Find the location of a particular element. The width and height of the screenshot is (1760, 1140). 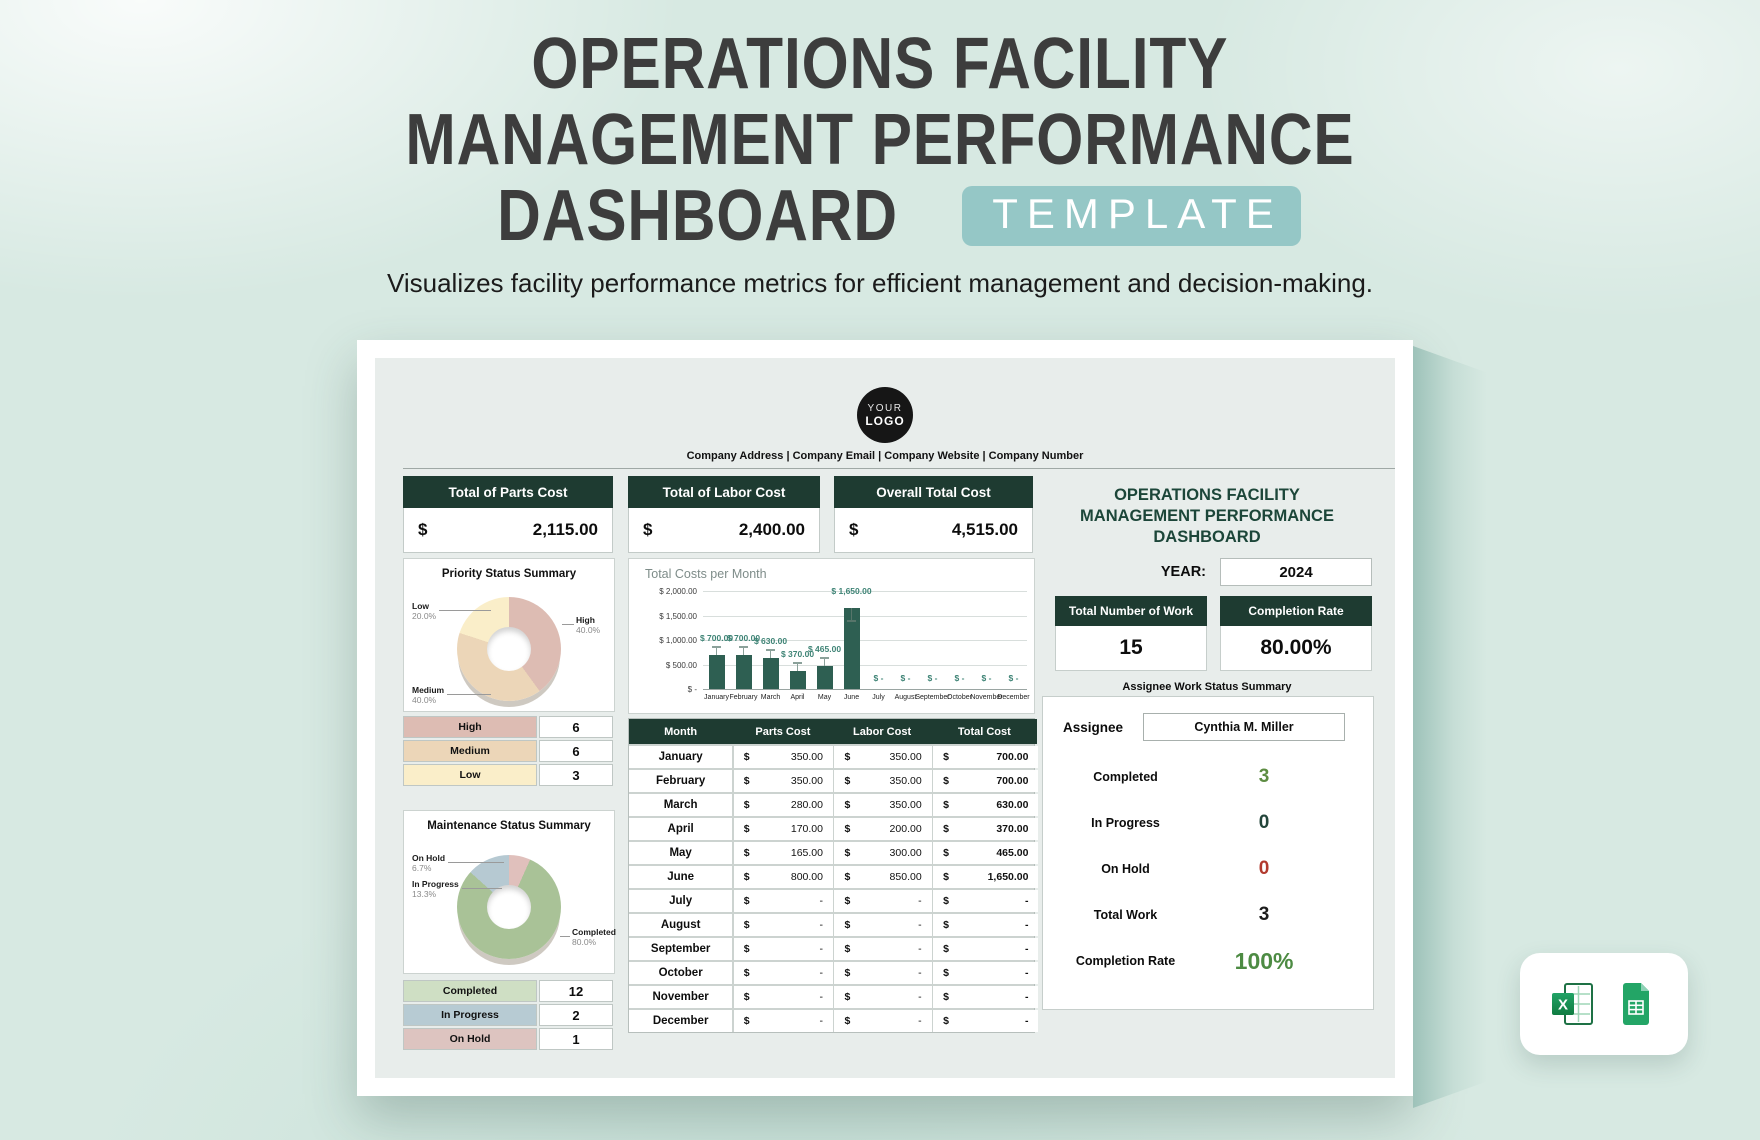

kpi-card-parts-cost: Total of Parts Cost $2,115.00 is located at coordinates (508, 514).